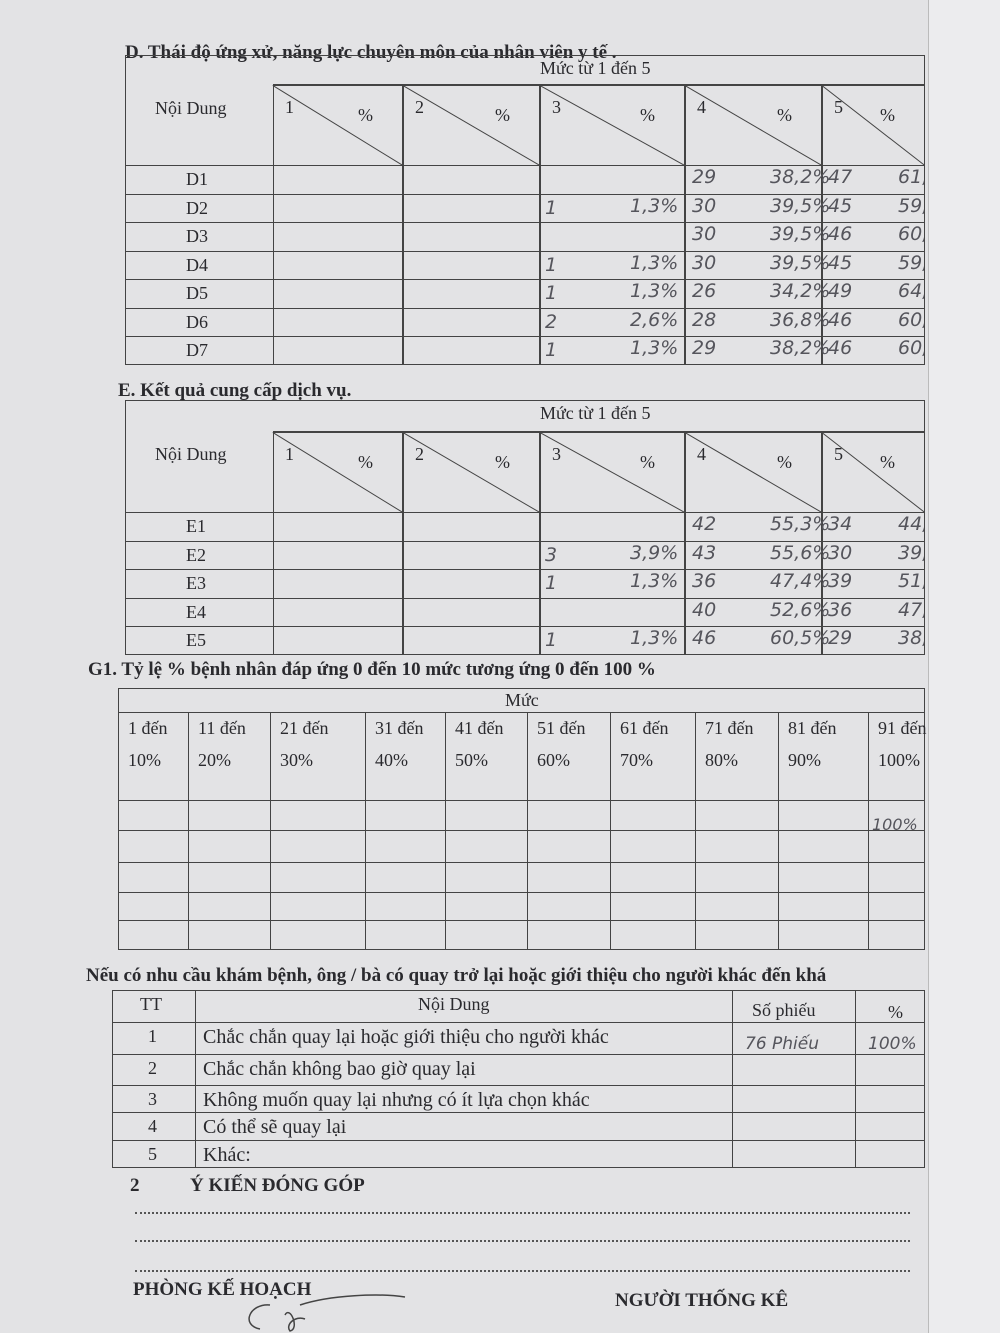 The image size is (1000, 1333). Describe the element at coordinates (471, 760) in the screenshot. I see `range-end: 50%` at that location.